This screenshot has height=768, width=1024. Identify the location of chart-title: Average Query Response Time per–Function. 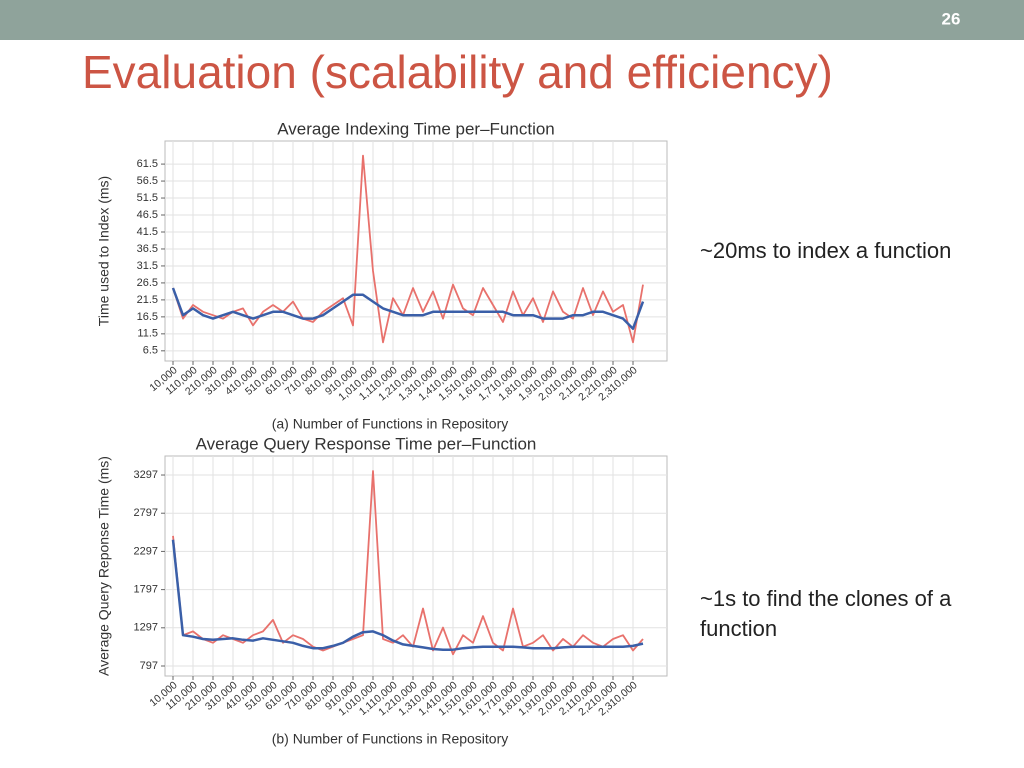
(366, 443).